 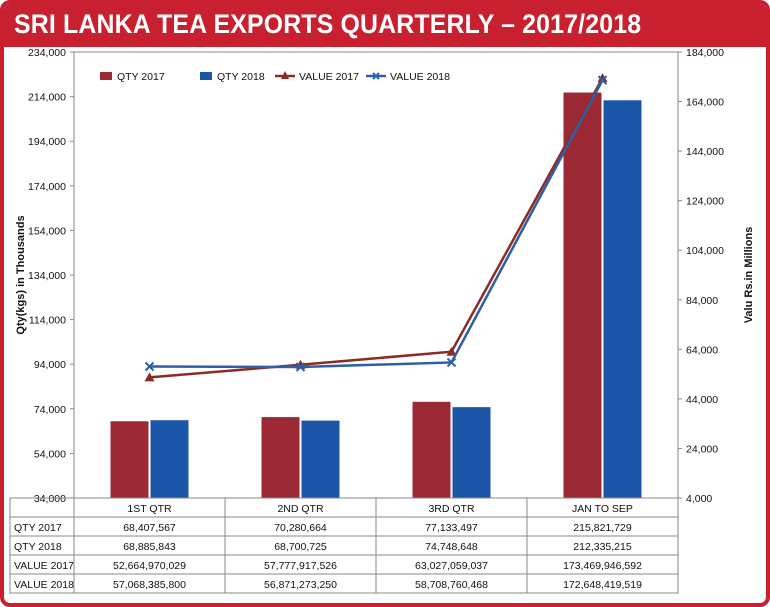 I want to click on table-cell: 68,885,843, so click(x=149, y=547).